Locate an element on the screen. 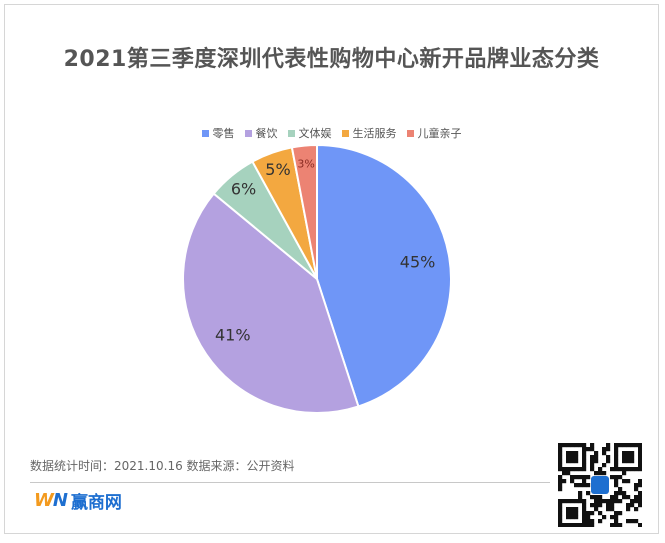 The width and height of the screenshot is (665, 543). qr-center-logo is located at coordinates (600, 485).